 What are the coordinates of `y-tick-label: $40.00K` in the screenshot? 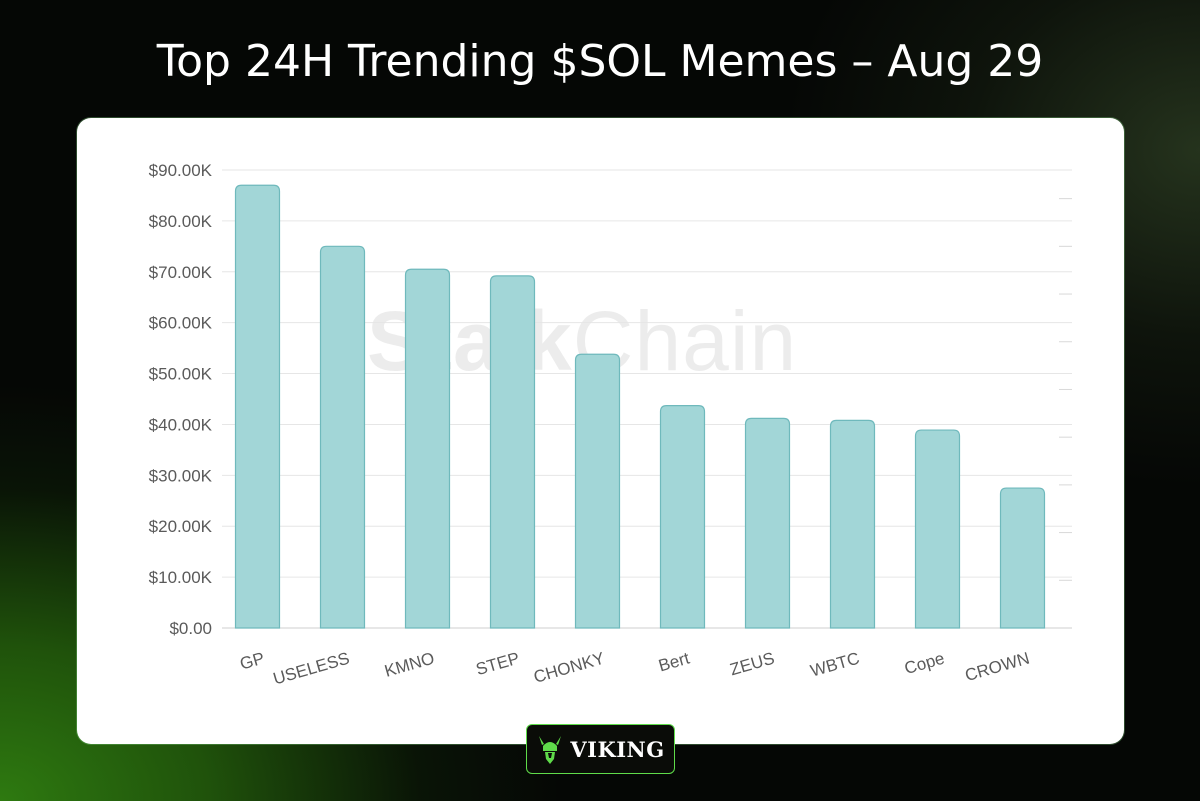 It's located at (181, 424).